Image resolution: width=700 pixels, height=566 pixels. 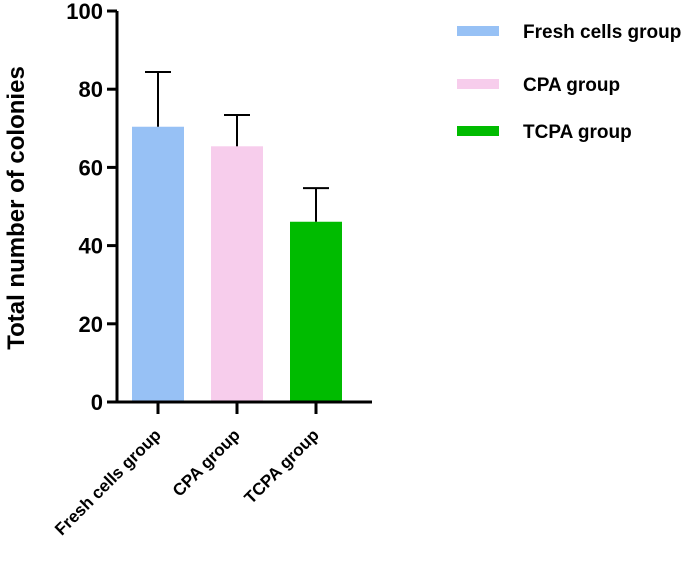 What do you see at coordinates (84, 12) in the screenshot?
I see `y-tick-label-100: 100` at bounding box center [84, 12].